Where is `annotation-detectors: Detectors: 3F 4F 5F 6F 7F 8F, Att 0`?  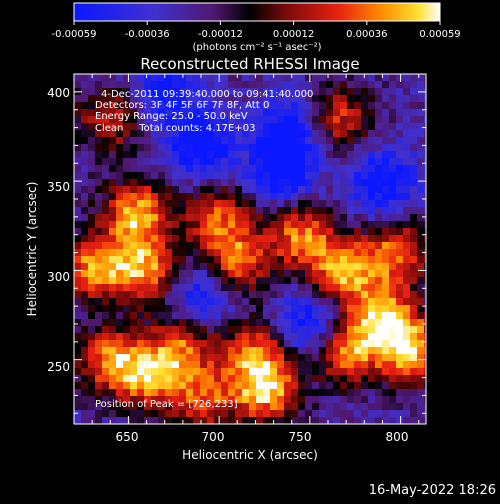
annotation-detectors: Detectors: 3F 4F 5F 6F 7F 8F, Att 0 is located at coordinates (182, 105).